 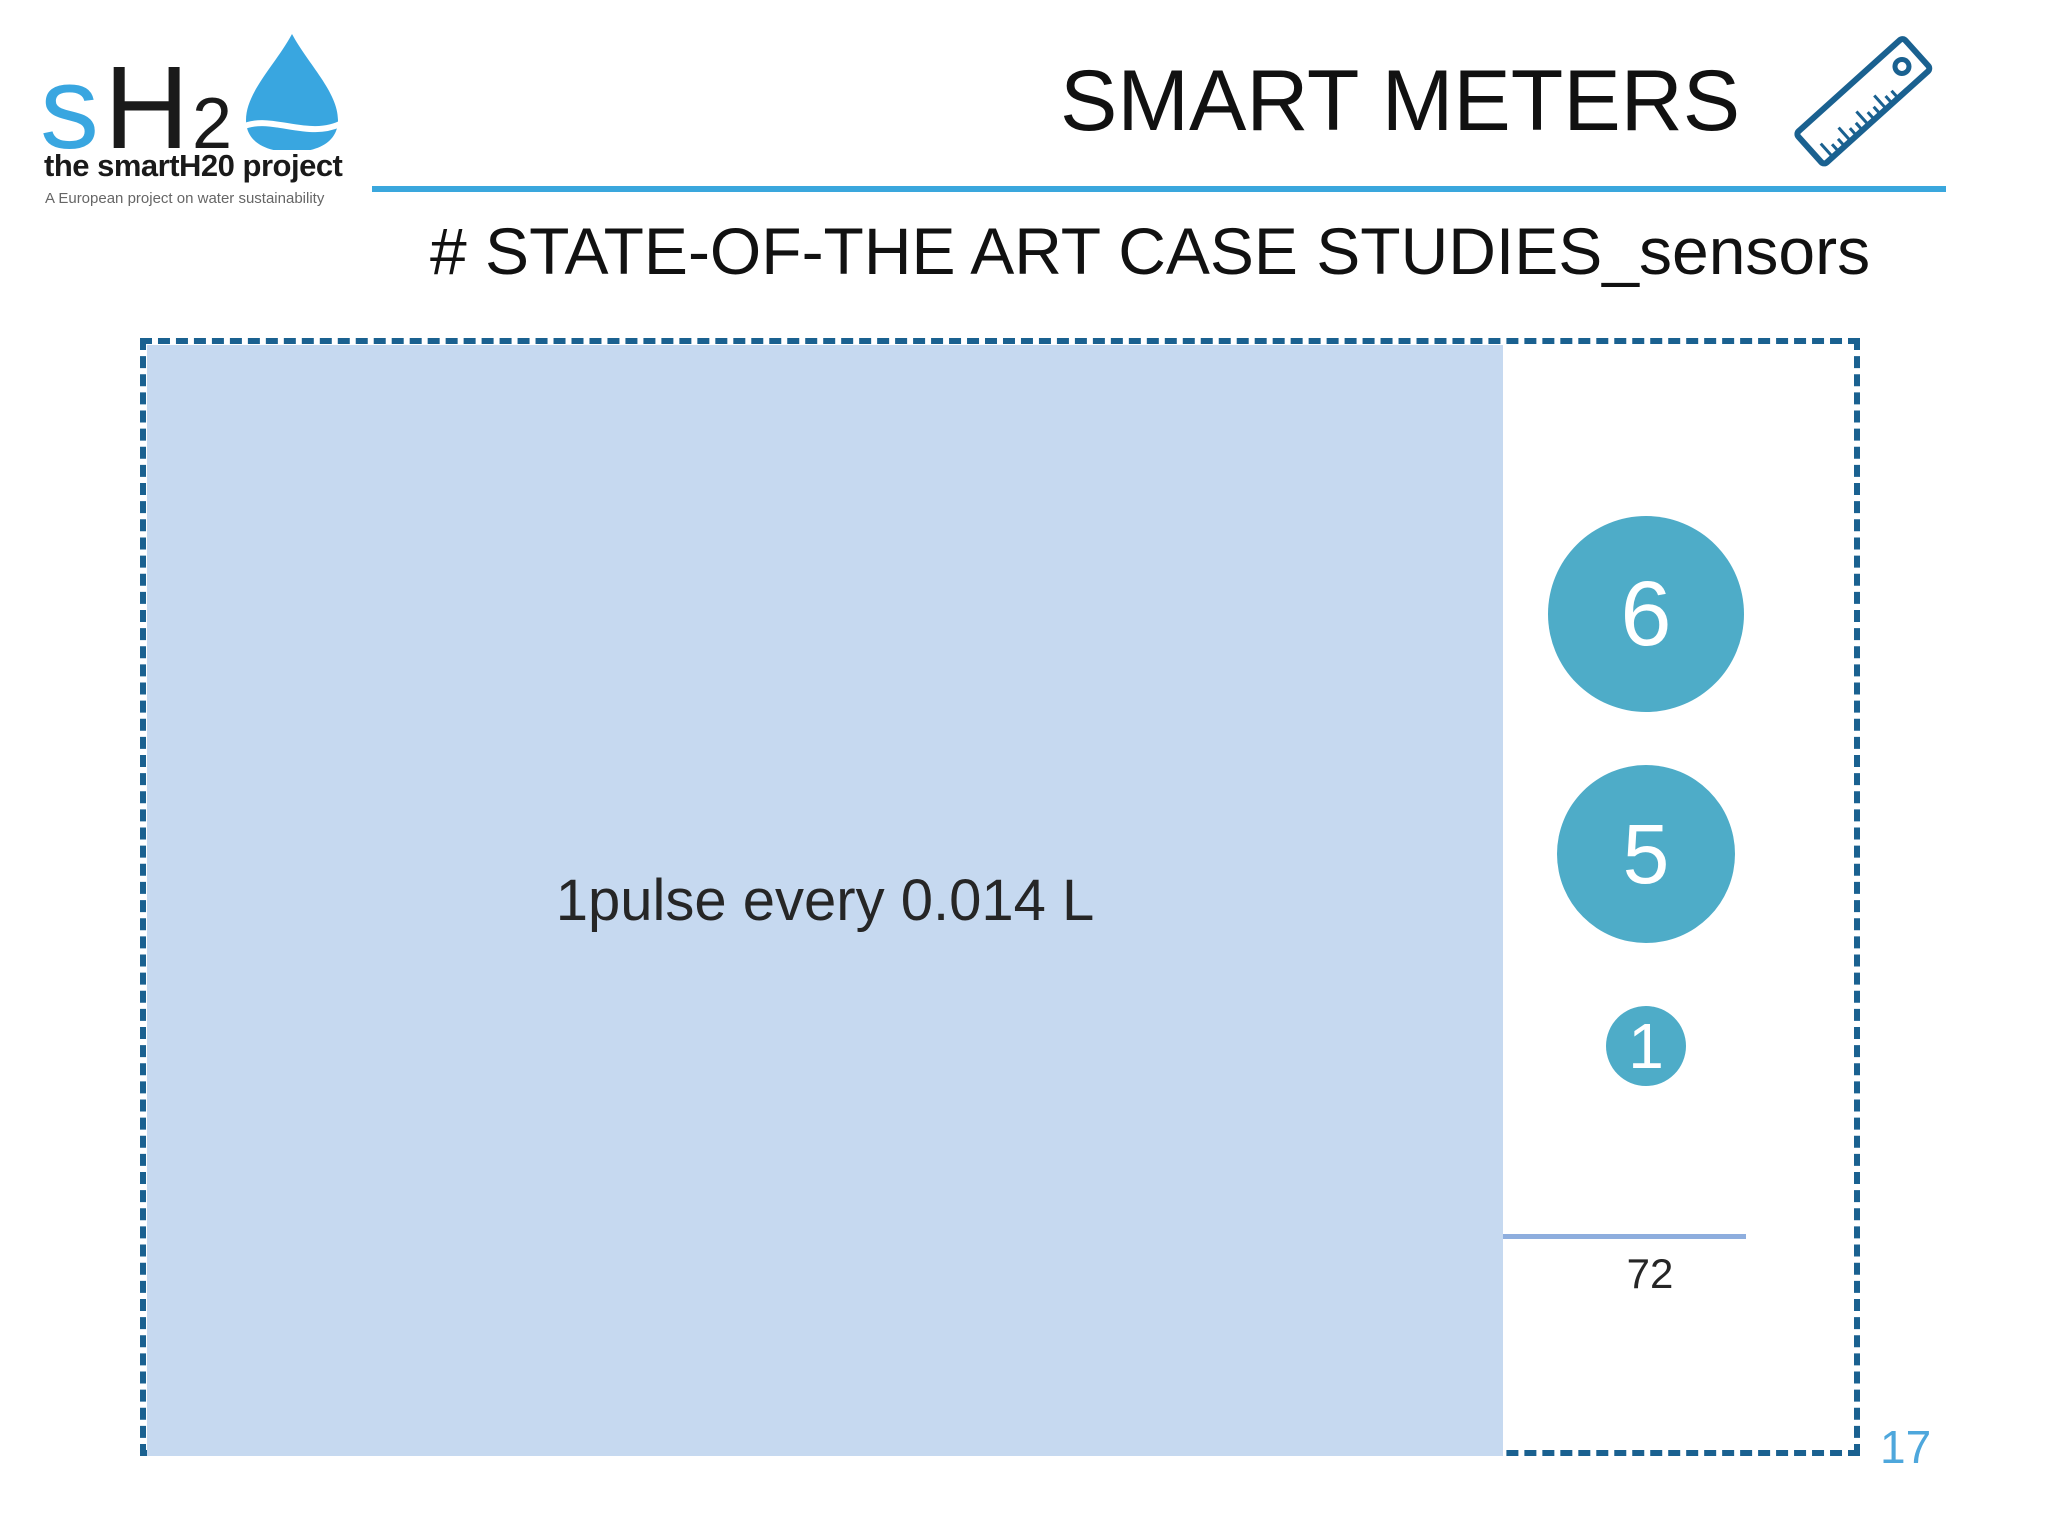 What do you see at coordinates (1906, 1447) in the screenshot?
I see `page-number: 17` at bounding box center [1906, 1447].